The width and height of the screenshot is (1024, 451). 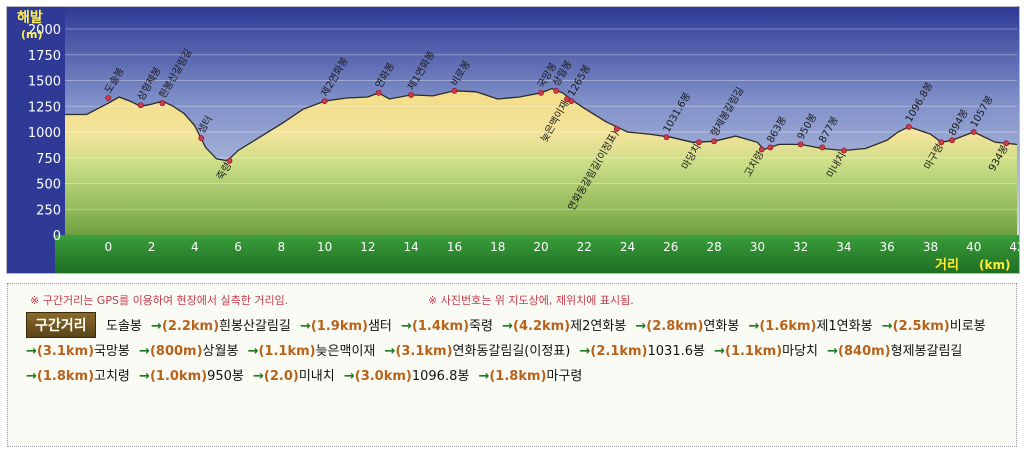 What do you see at coordinates (379, 326) in the screenshot?
I see `segment-name: 샘터` at bounding box center [379, 326].